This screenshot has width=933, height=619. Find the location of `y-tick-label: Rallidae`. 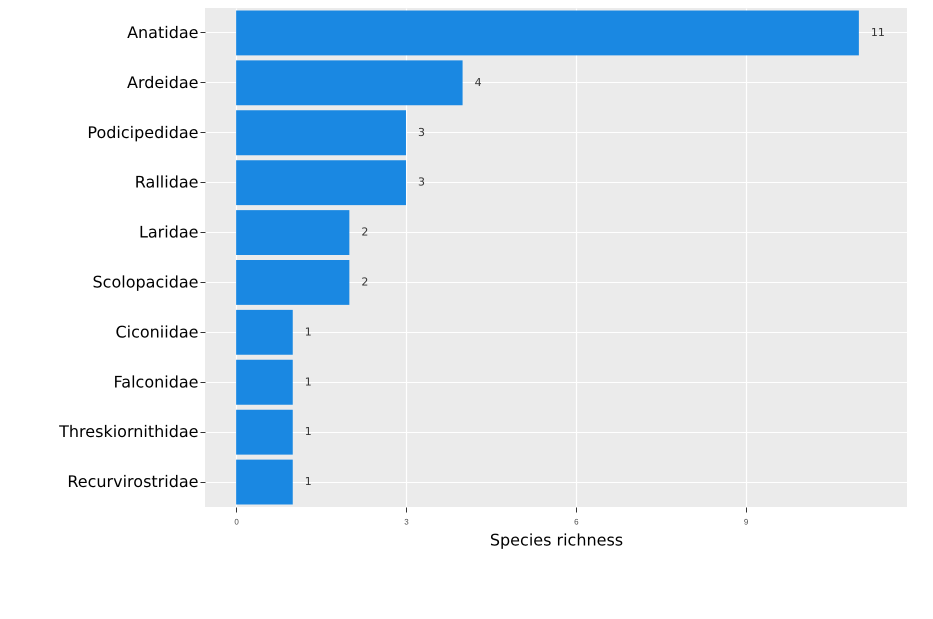

y-tick-label: Rallidae is located at coordinates (166, 182).